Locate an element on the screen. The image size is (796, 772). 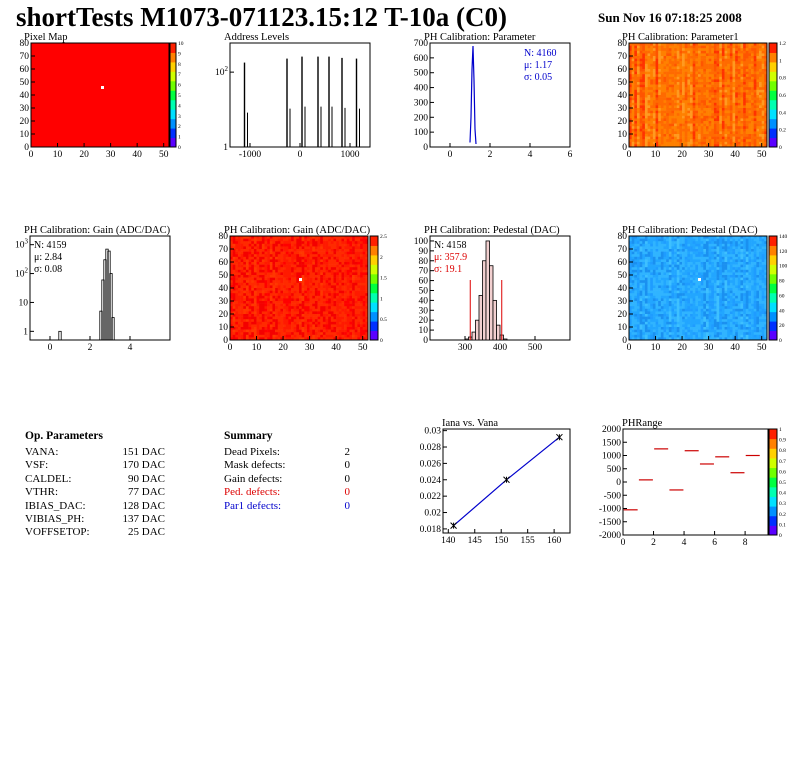
ph-gain-xtick-label: 4 is located at coordinates (130, 348).